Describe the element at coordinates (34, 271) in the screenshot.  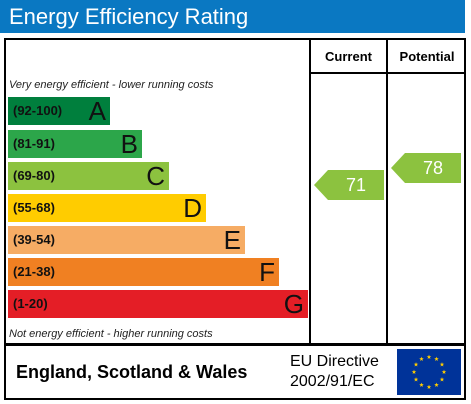
I see `band-range: (21-38)` at that location.